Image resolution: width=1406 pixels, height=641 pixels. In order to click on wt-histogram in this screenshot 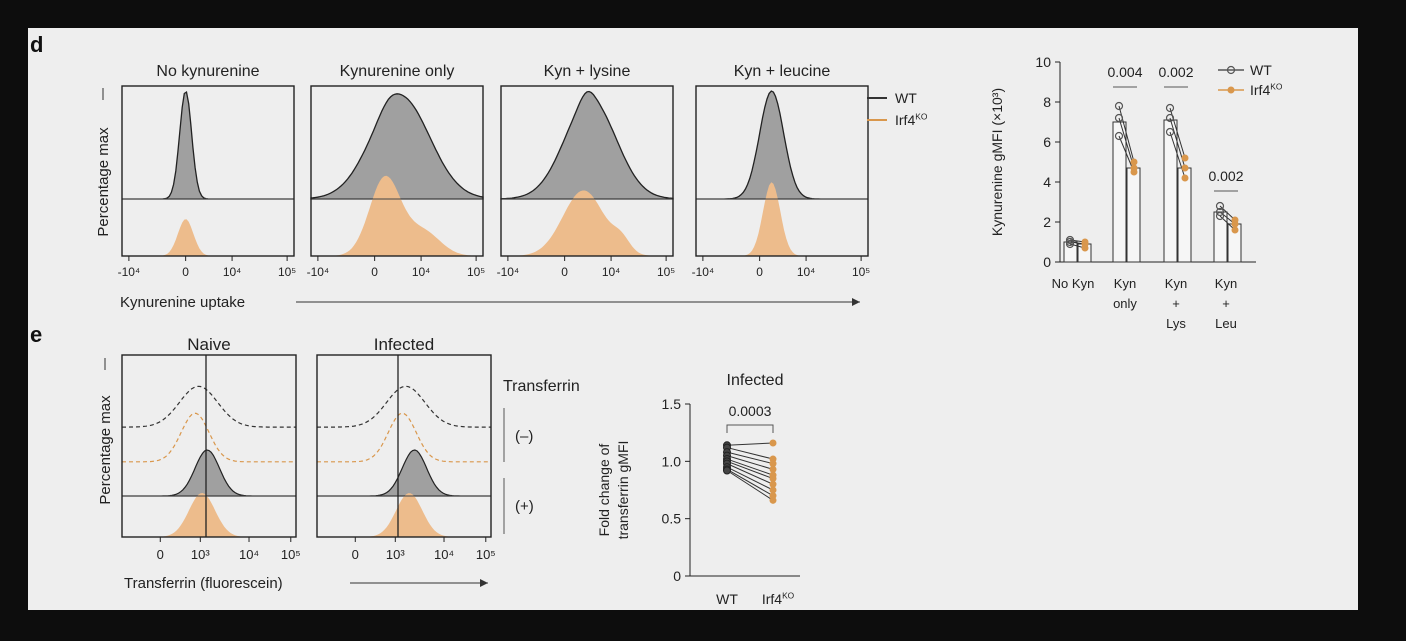, I will do `click(587, 145)`.